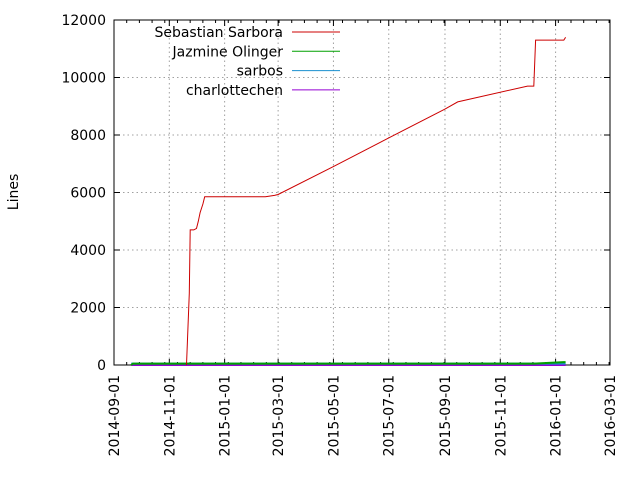  Describe the element at coordinates (334, 415) in the screenshot. I see `x-tick-label: 2015-05-01` at that location.